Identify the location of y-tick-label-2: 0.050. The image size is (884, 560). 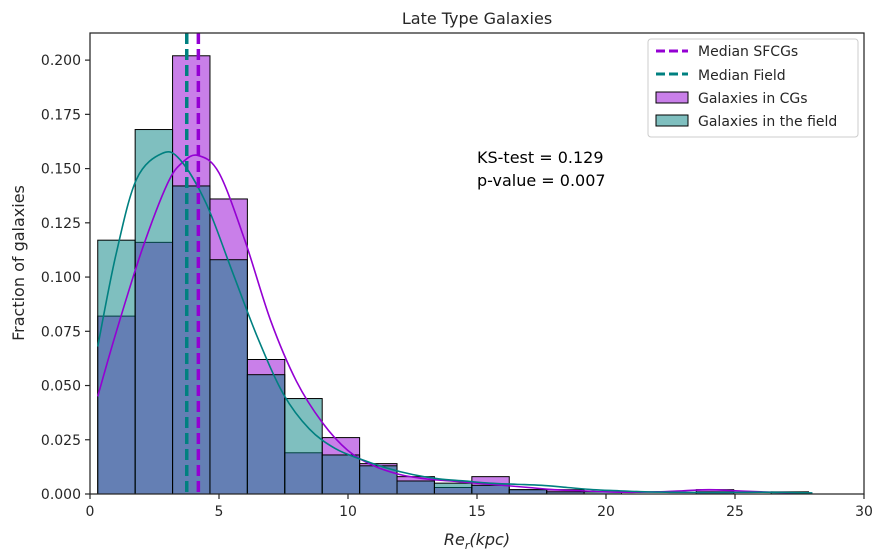
(61, 387).